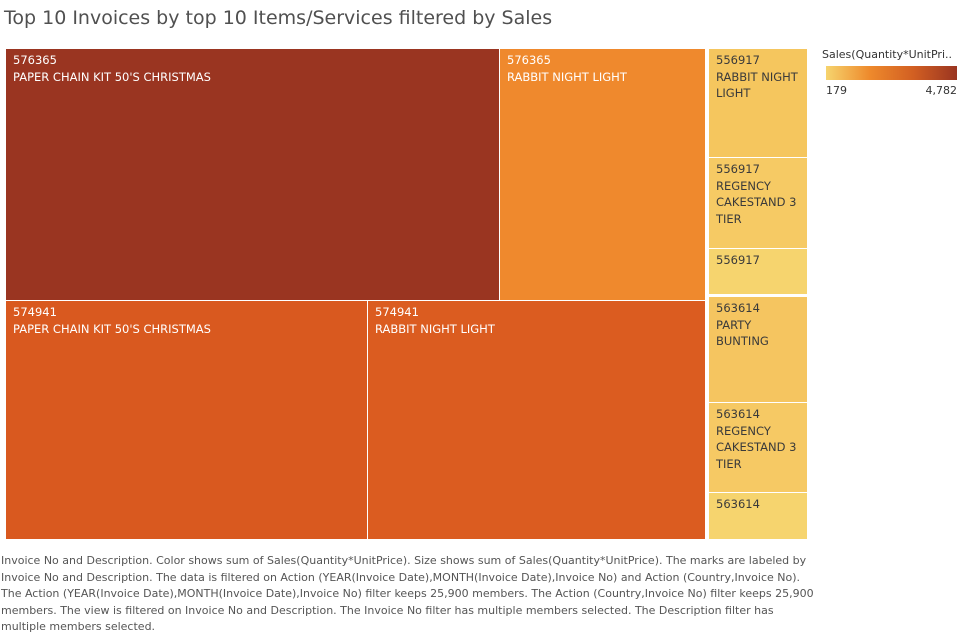 The image size is (962, 637). I want to click on treemap-tile: 556917 RABBIT NIGHT LIGHT, so click(758, 103).